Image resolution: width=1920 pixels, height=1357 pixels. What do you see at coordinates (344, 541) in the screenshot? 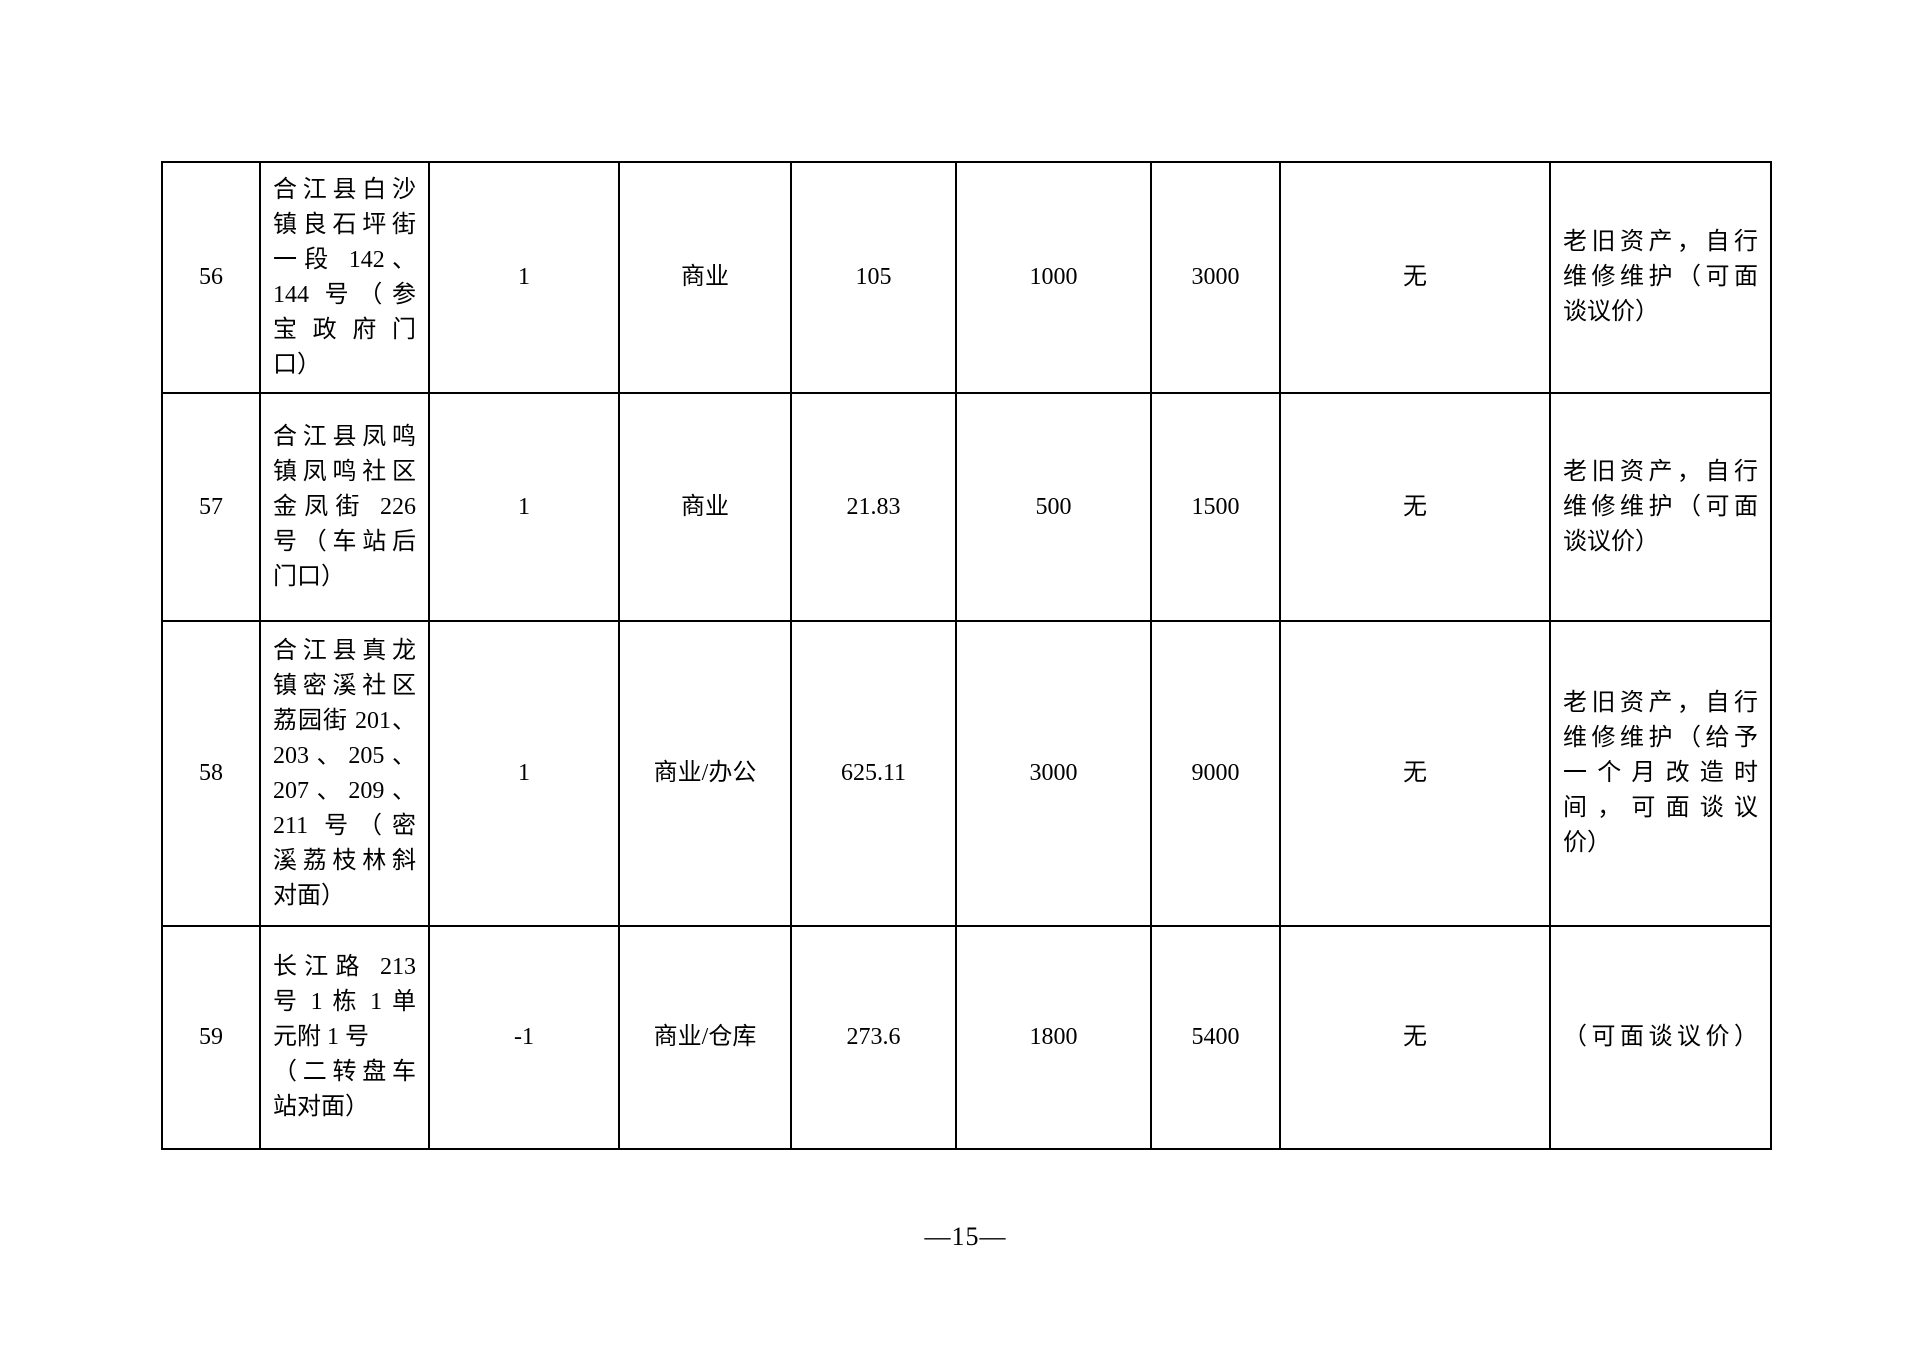
I see `cell-line: 号（车站后` at bounding box center [344, 541].